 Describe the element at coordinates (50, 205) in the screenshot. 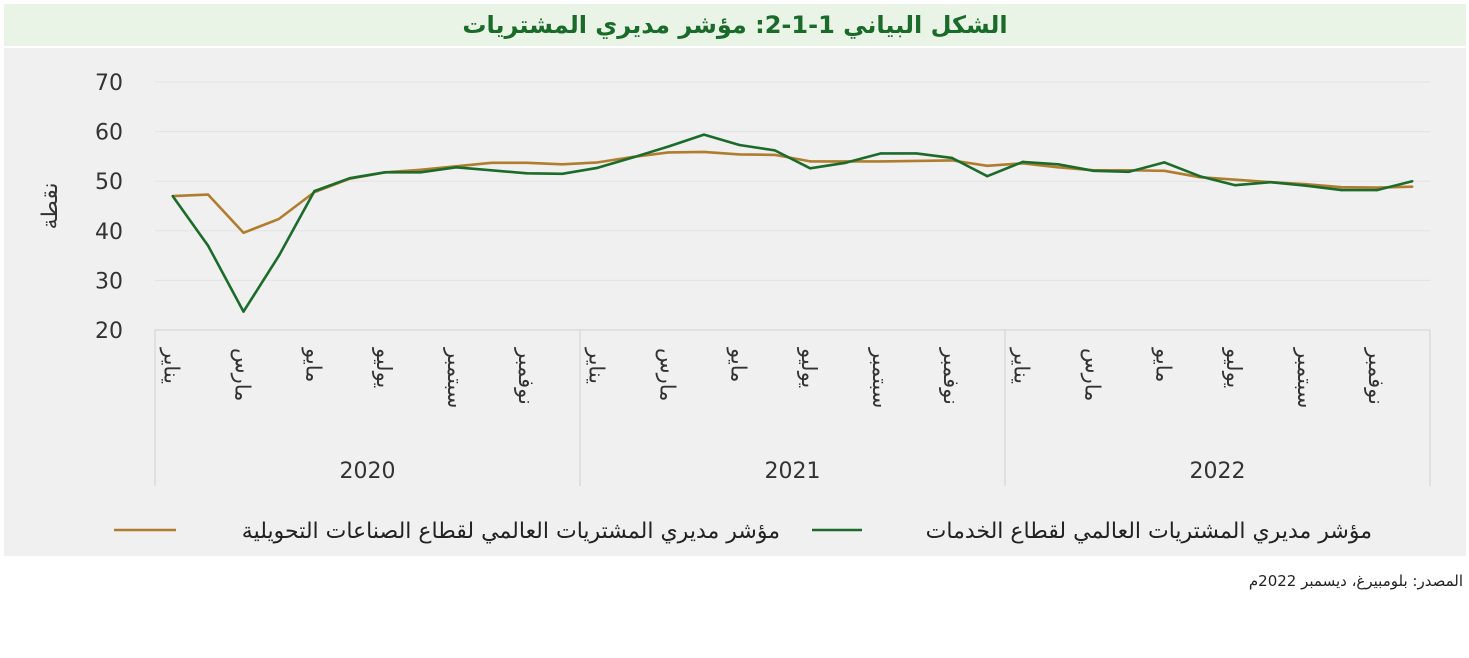

I see `y-axis-label: نقطة` at that location.